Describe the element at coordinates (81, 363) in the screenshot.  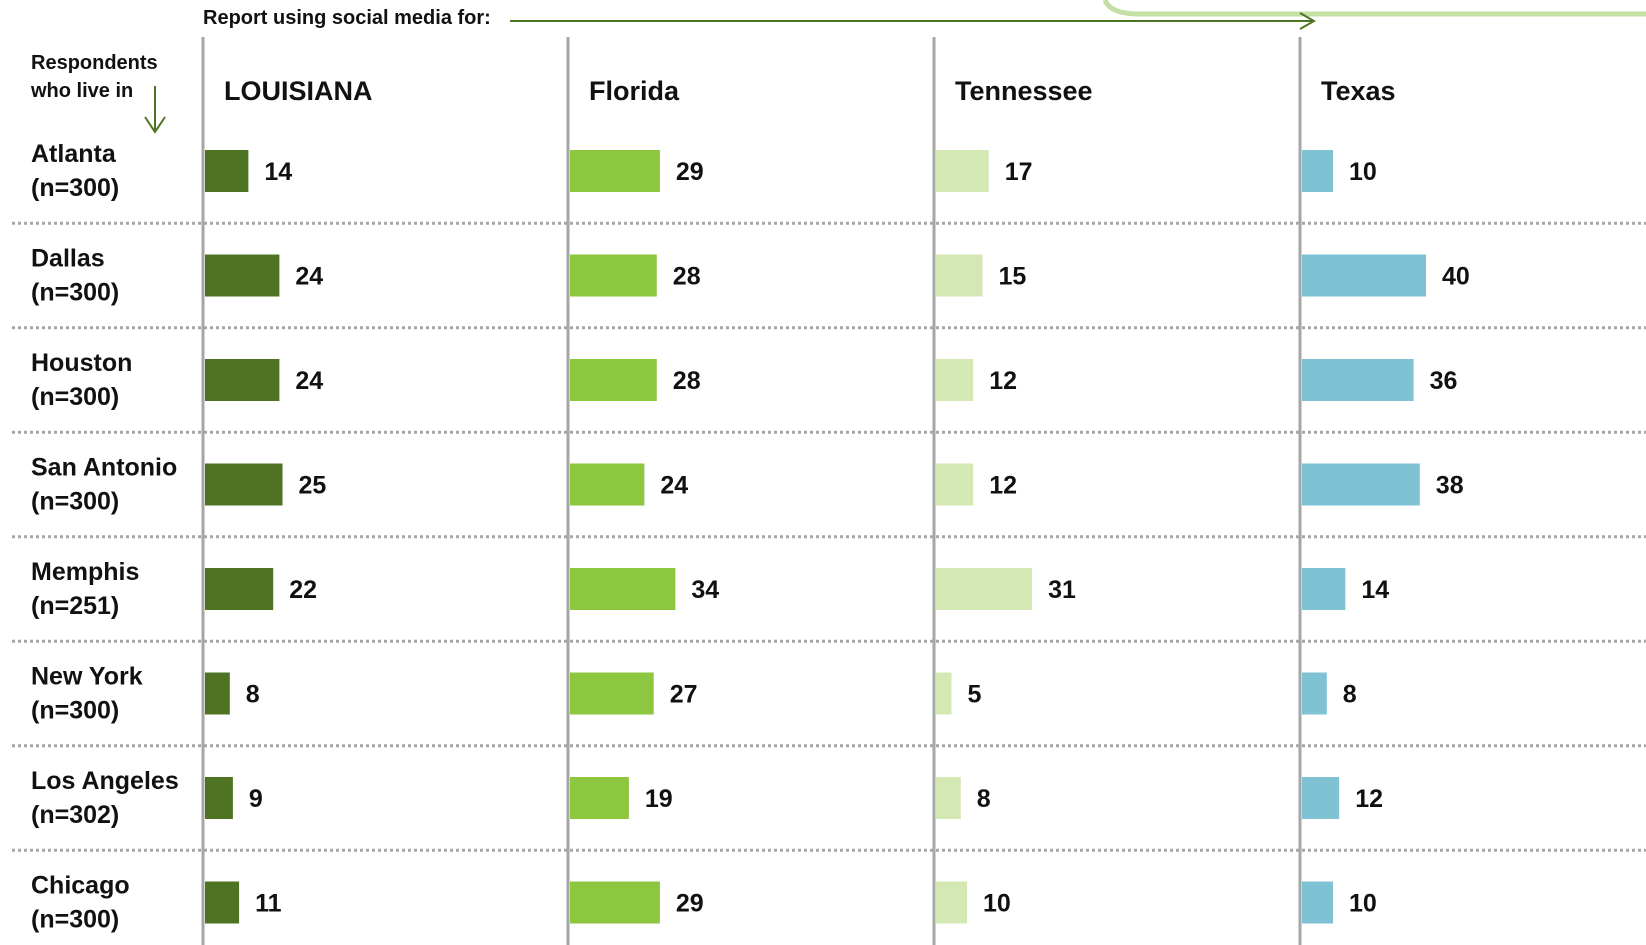
I see `row-label-houston: Houston` at that location.